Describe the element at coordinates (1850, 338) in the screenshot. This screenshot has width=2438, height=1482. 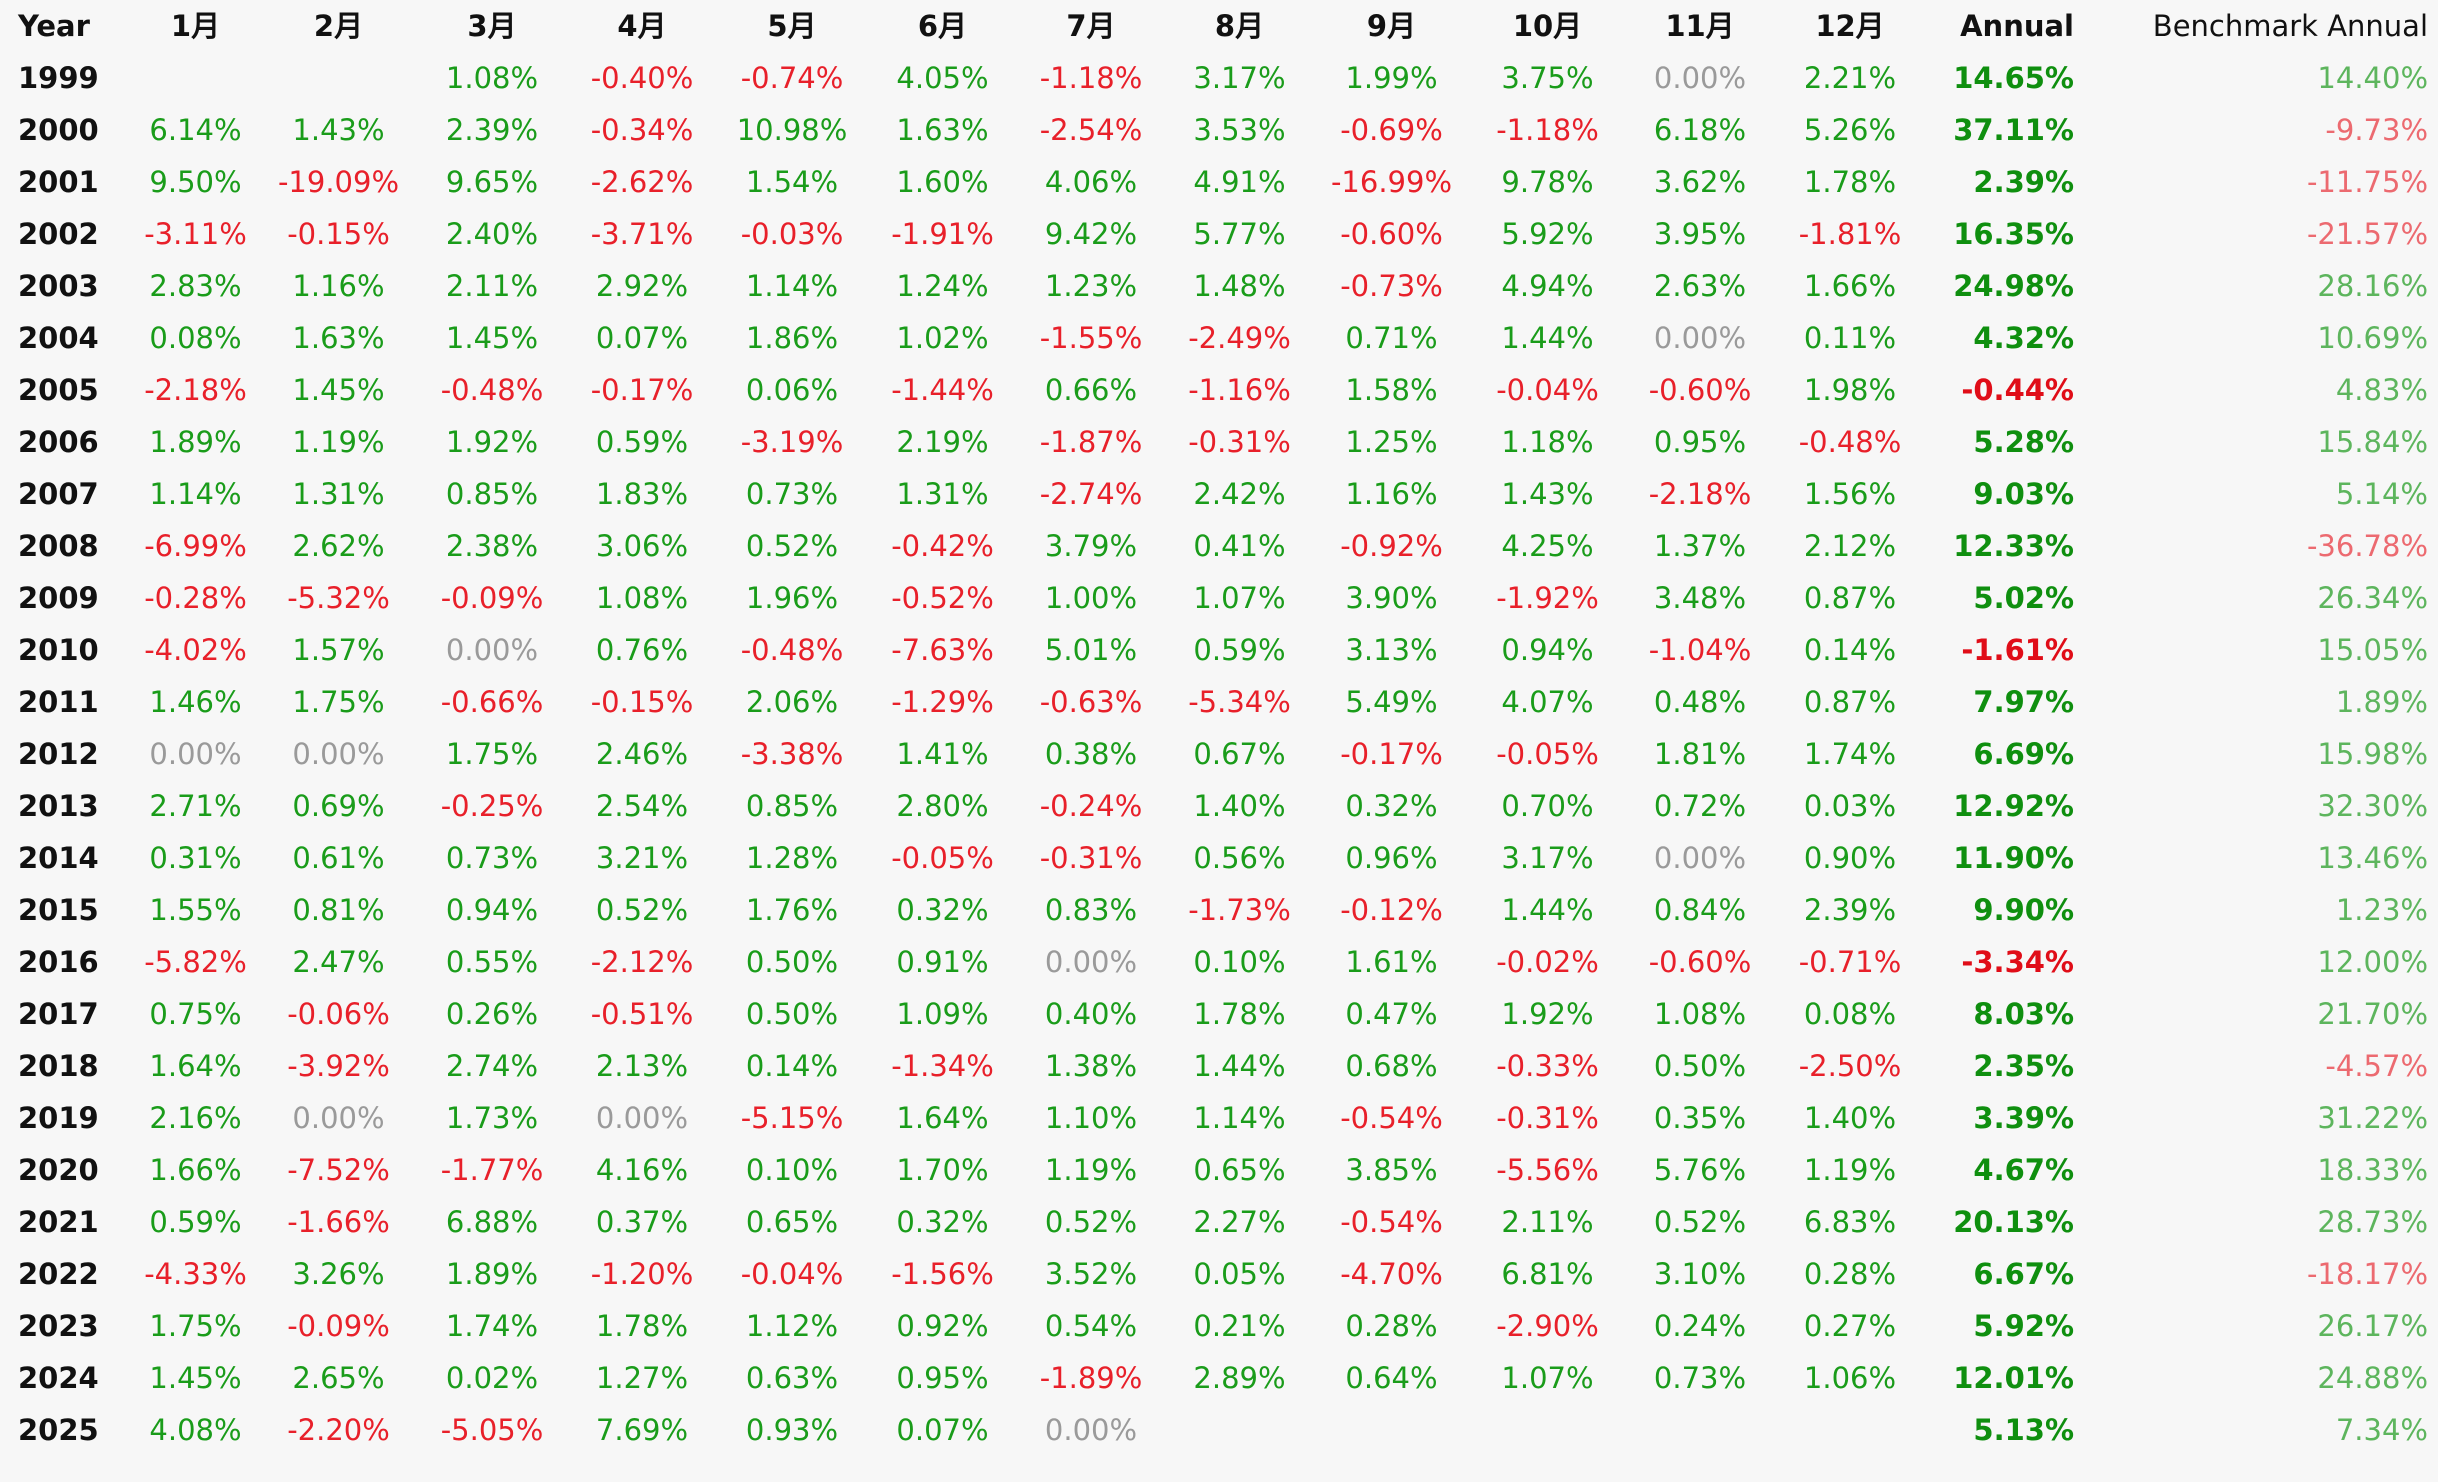
I see `monthly-return-cell: 0.11%` at that location.